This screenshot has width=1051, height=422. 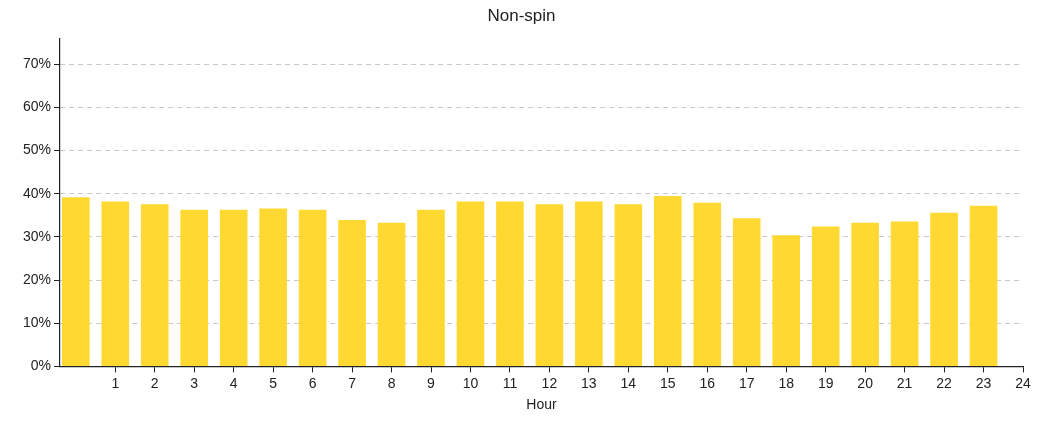 What do you see at coordinates (154, 382) in the screenshot?
I see `x-tick-label: 2` at bounding box center [154, 382].